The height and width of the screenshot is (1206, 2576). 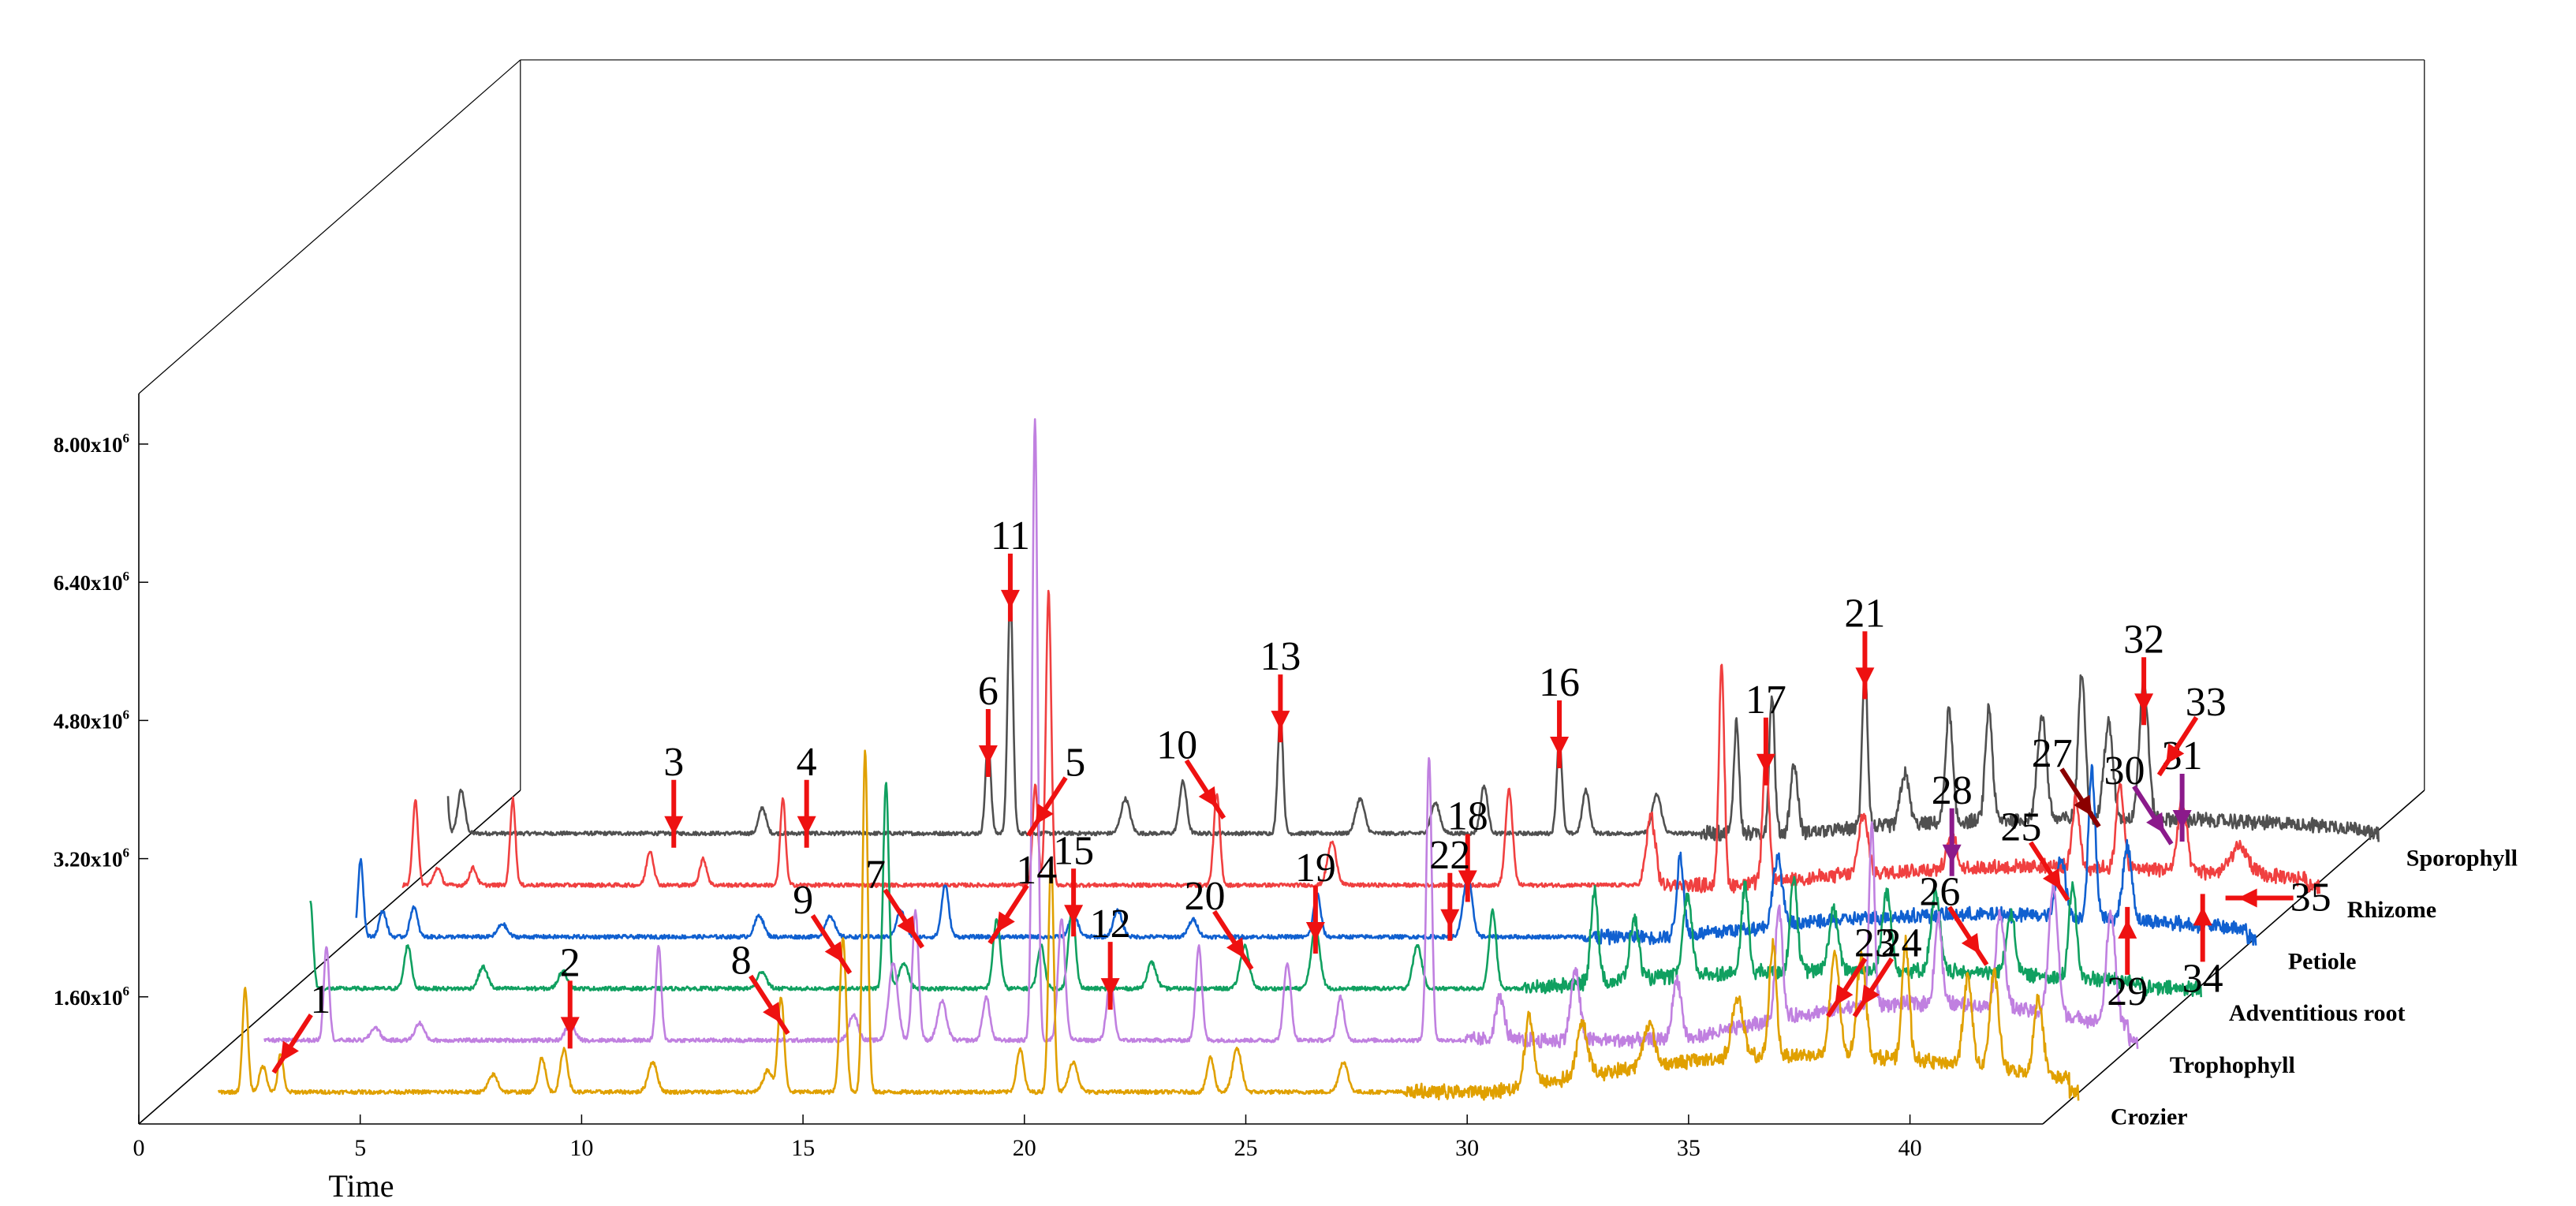 What do you see at coordinates (581, 1148) in the screenshot?
I see `x-tick-label: 10` at bounding box center [581, 1148].